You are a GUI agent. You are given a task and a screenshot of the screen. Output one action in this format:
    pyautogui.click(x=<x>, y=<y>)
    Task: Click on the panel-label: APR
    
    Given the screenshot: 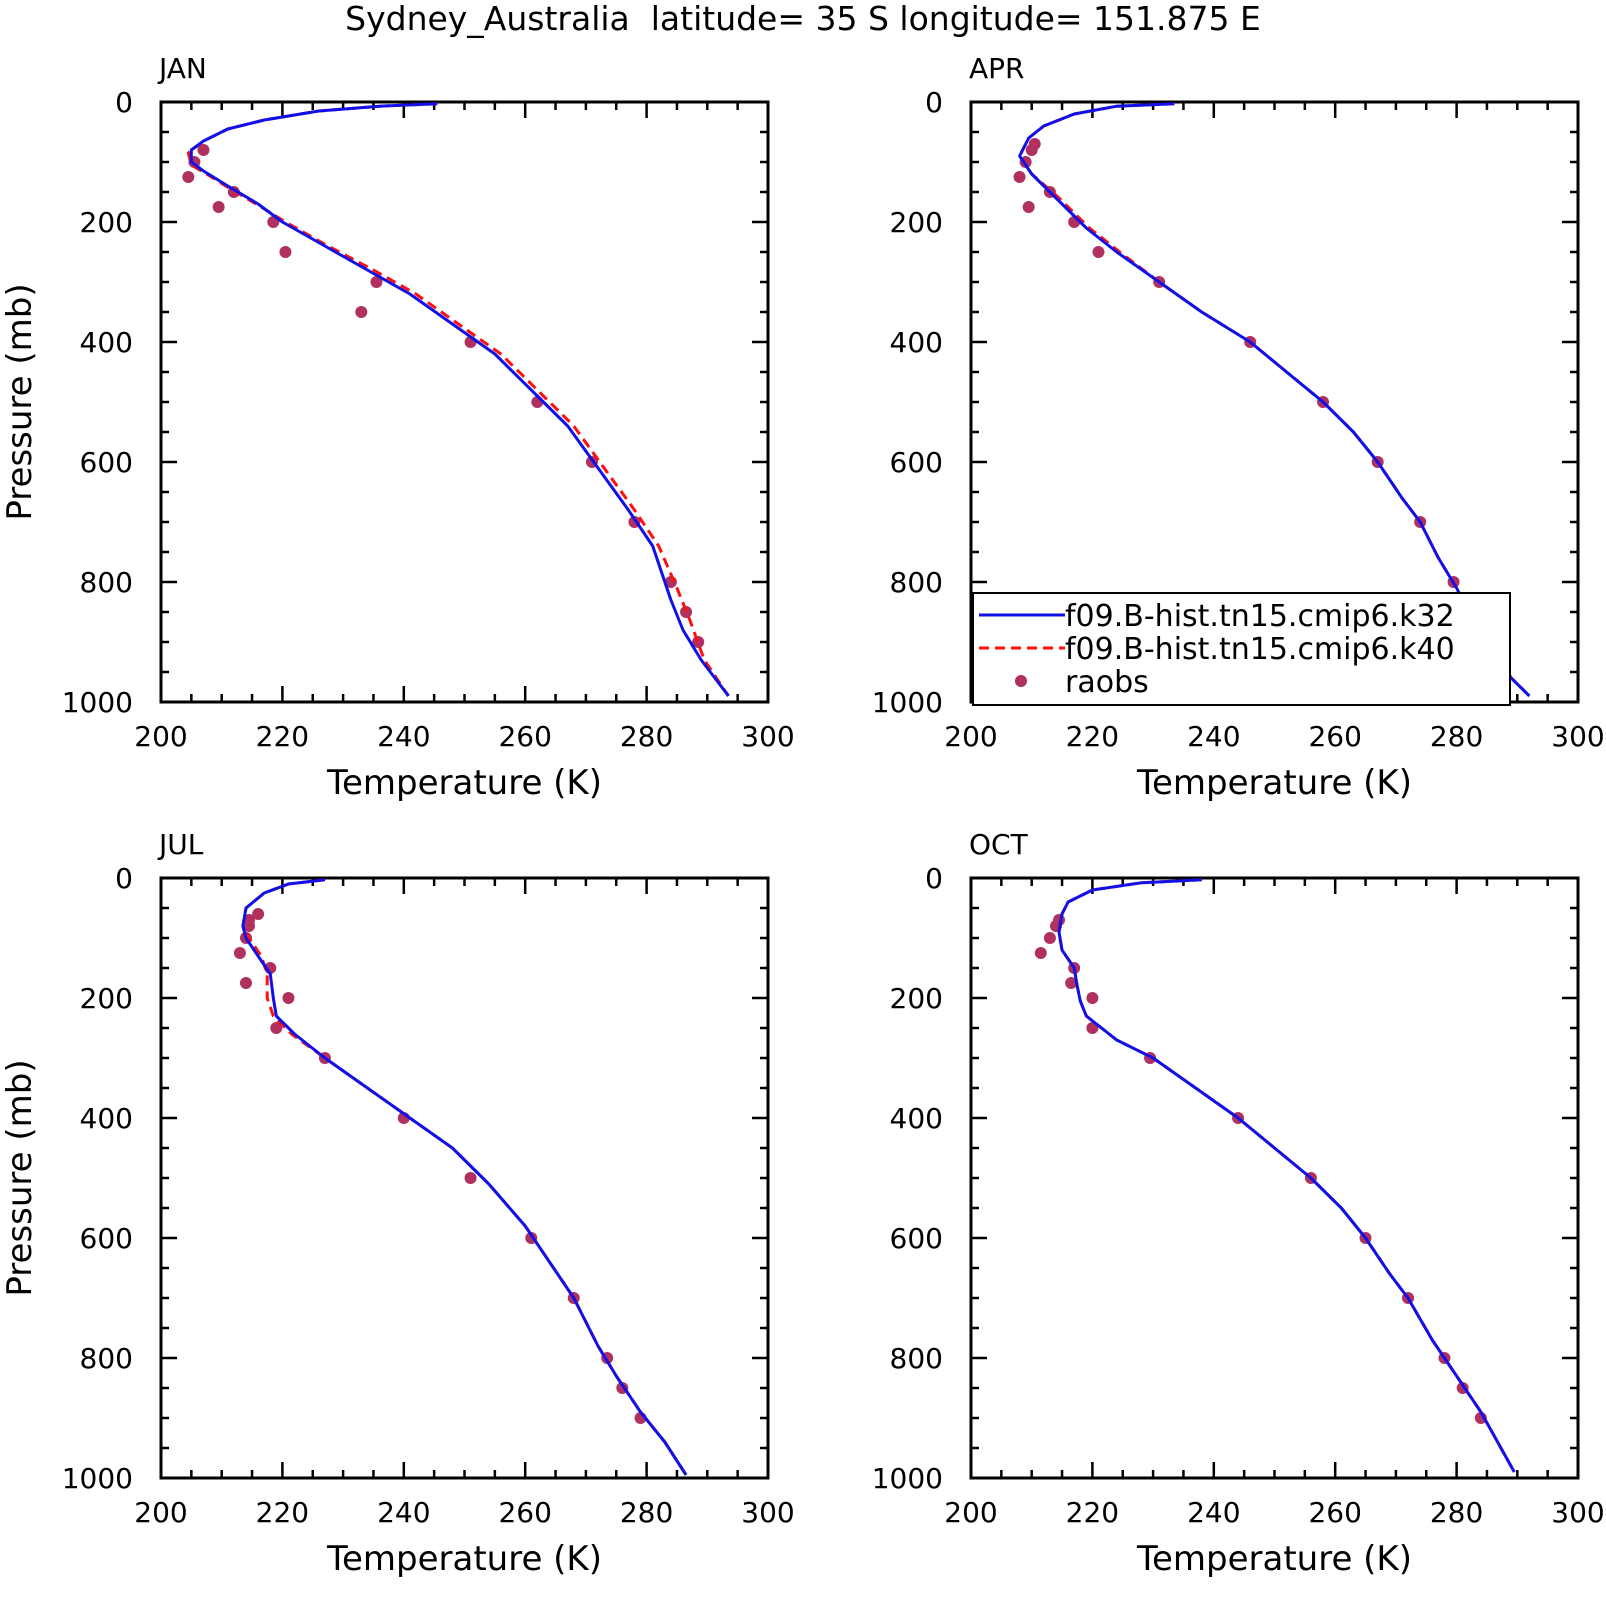 What is the action you would take?
    pyautogui.click(x=997, y=68)
    